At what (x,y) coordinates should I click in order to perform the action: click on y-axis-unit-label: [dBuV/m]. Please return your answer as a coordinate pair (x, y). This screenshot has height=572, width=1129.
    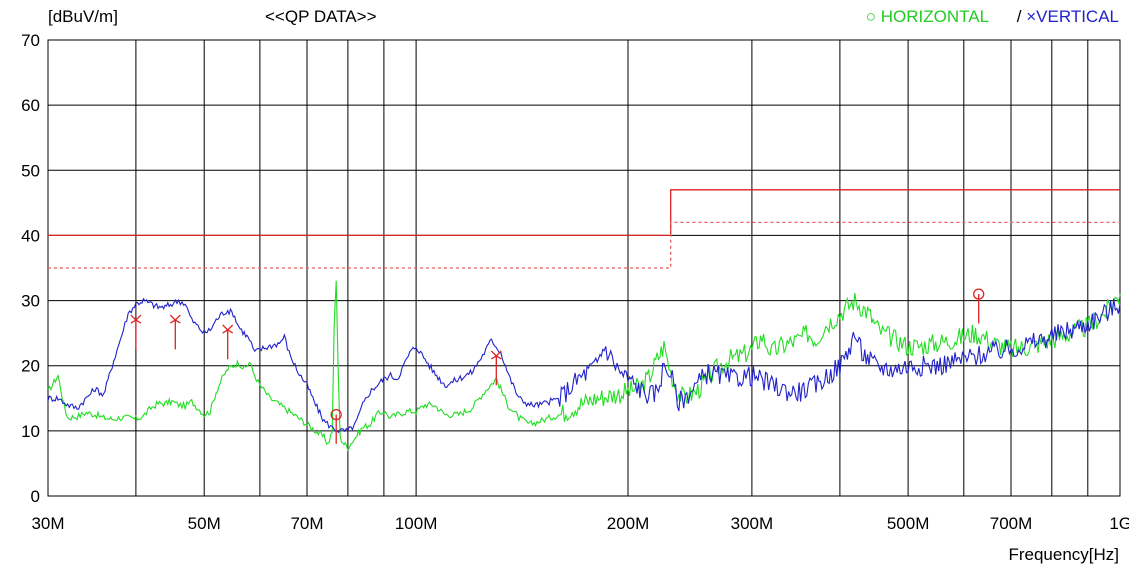
    Looking at the image, I should click on (83, 16).